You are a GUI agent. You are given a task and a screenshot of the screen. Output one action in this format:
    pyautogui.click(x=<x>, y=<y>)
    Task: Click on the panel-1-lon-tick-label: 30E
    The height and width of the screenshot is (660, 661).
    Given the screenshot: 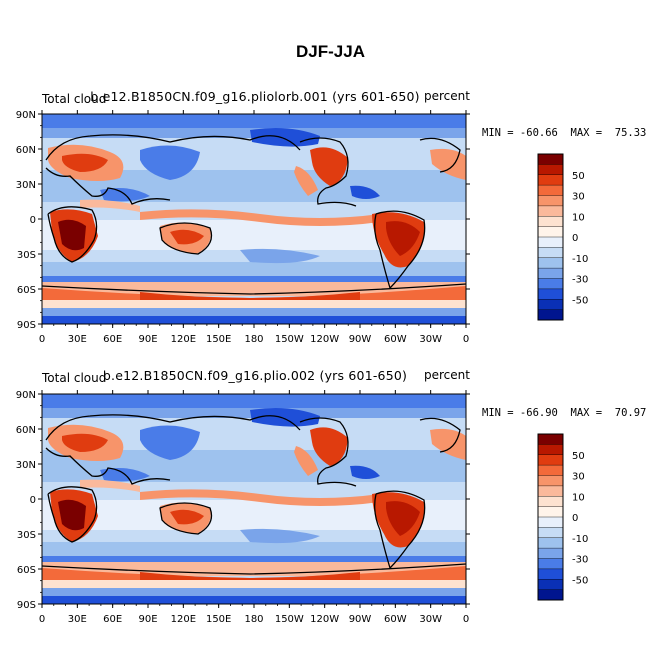 What is the action you would take?
    pyautogui.click(x=77, y=339)
    